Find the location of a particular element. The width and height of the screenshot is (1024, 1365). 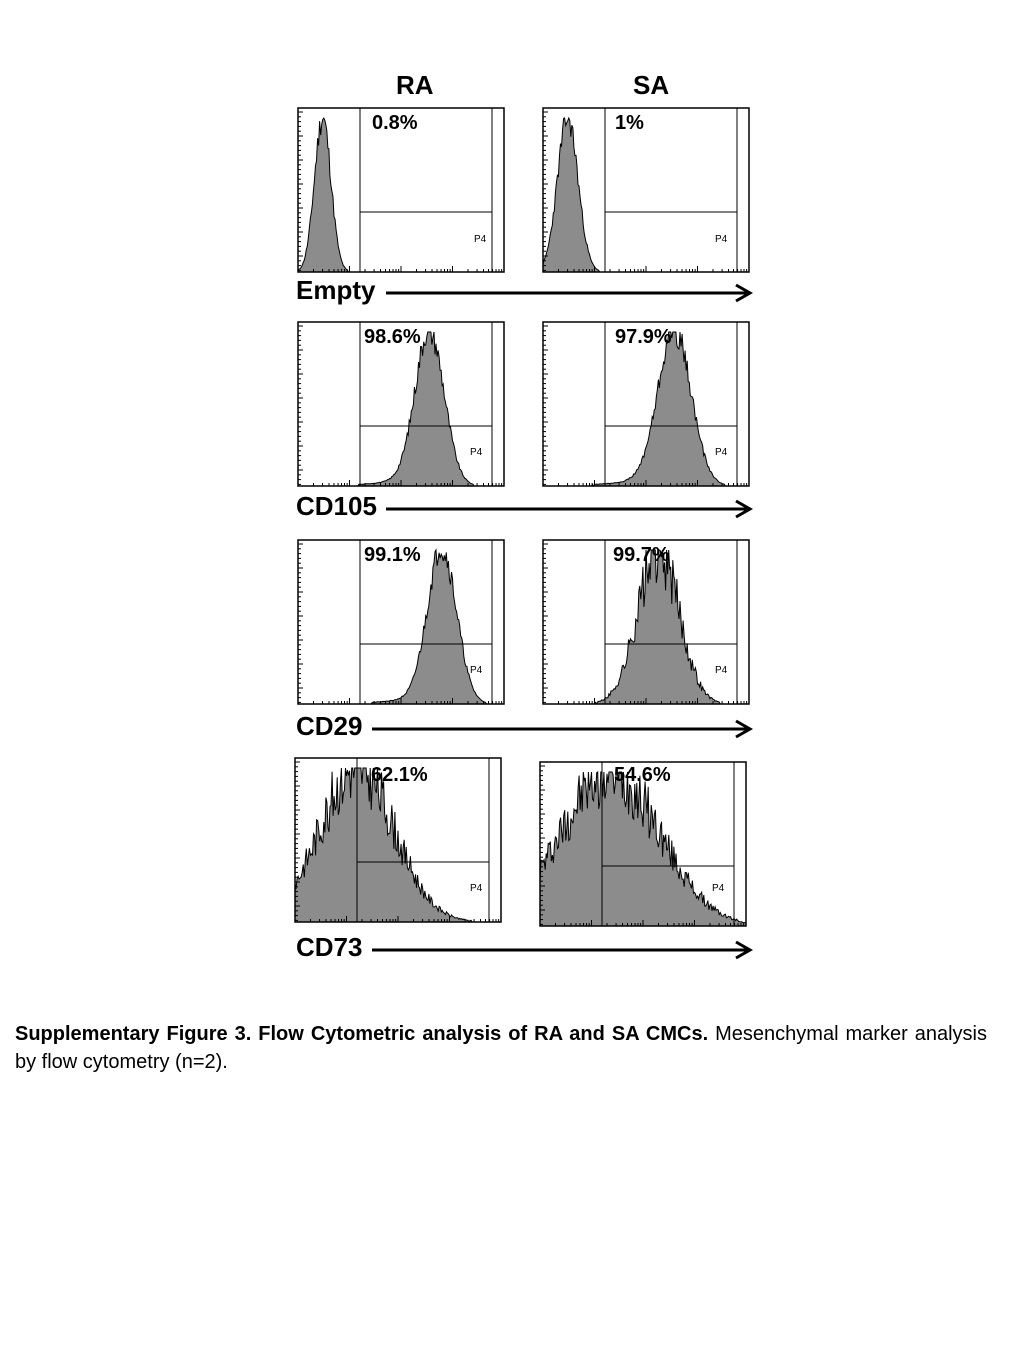

histogram-panel-cd73-ra: 62.1% P4 is located at coordinates (399, 840).